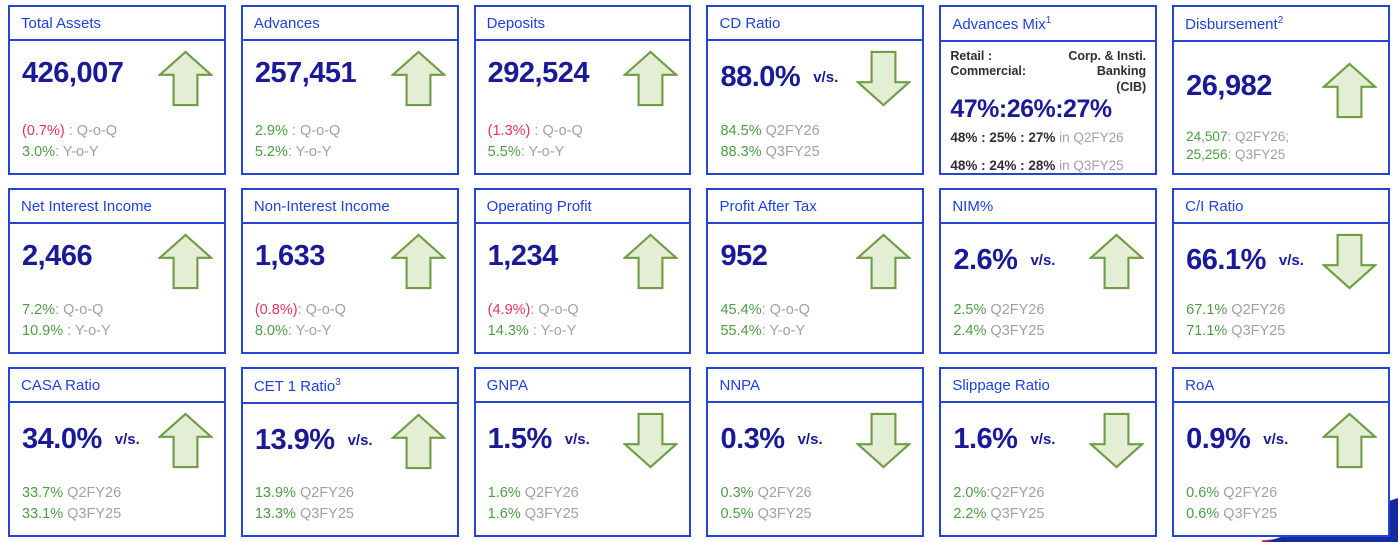 The height and width of the screenshot is (542, 1398). I want to click on card-title-text: CASA Ratio, so click(61, 385).